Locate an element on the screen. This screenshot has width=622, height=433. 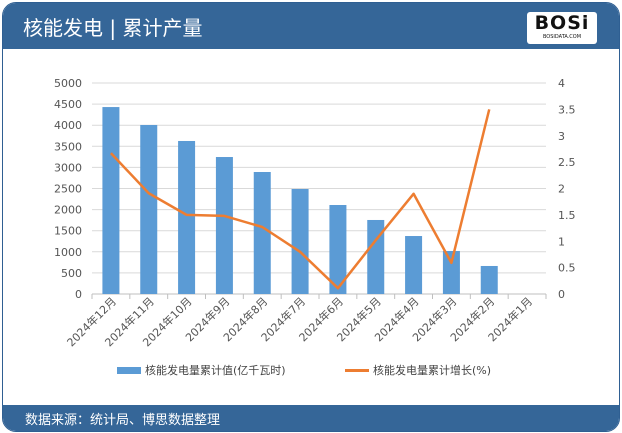
y-left-tick-label: 3500 is located at coordinates (68, 146).